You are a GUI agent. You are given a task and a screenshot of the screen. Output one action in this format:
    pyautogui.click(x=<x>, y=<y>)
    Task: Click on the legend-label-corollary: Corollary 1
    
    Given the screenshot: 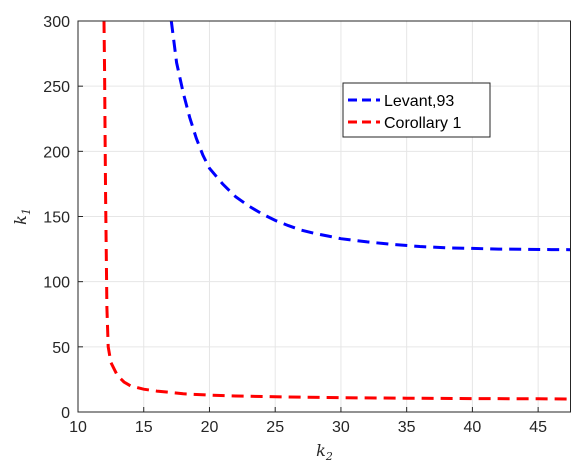 What is the action you would take?
    pyautogui.click(x=422, y=123)
    